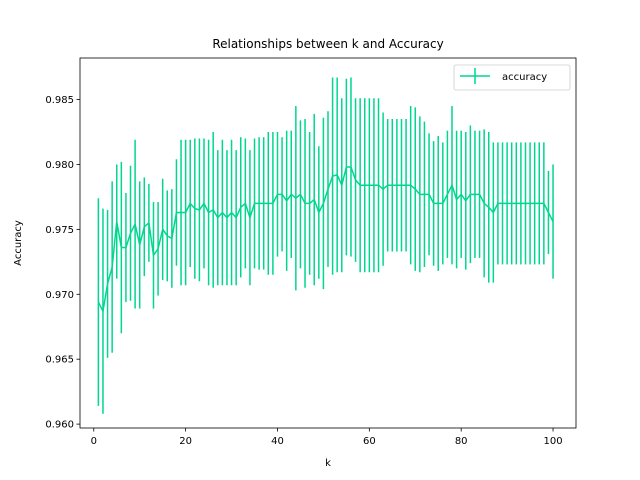 Image resolution: width=640 pixels, height=480 pixels. I want to click on y-axis-label: Accuracy, so click(18, 243).